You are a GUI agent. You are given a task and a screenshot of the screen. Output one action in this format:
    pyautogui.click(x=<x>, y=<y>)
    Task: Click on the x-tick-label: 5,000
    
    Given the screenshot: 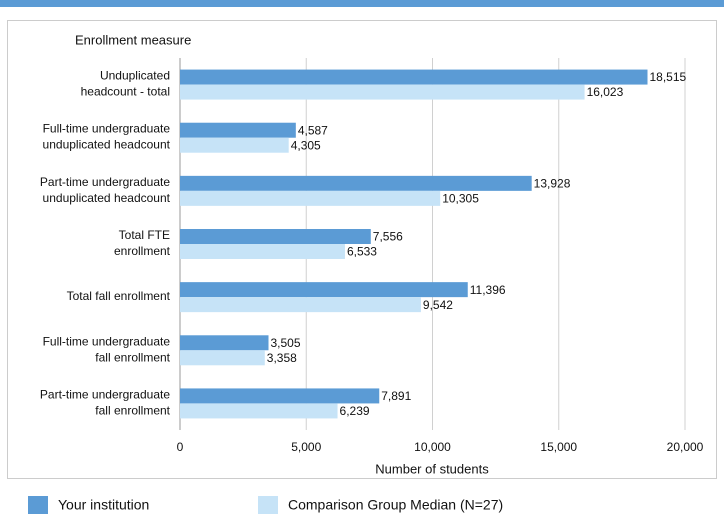 What is the action you would take?
    pyautogui.click(x=306, y=447)
    